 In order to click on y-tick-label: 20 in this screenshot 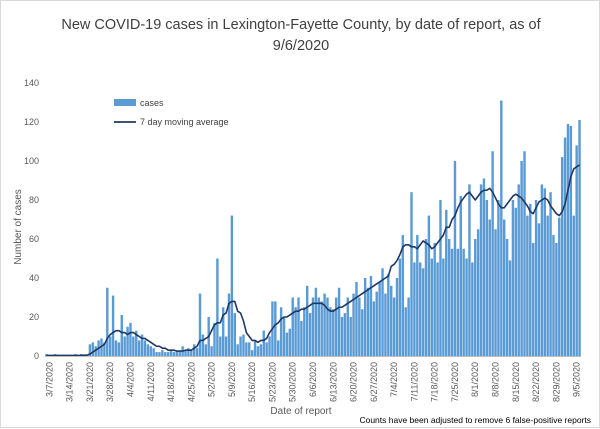, I will do `click(34, 317)`.